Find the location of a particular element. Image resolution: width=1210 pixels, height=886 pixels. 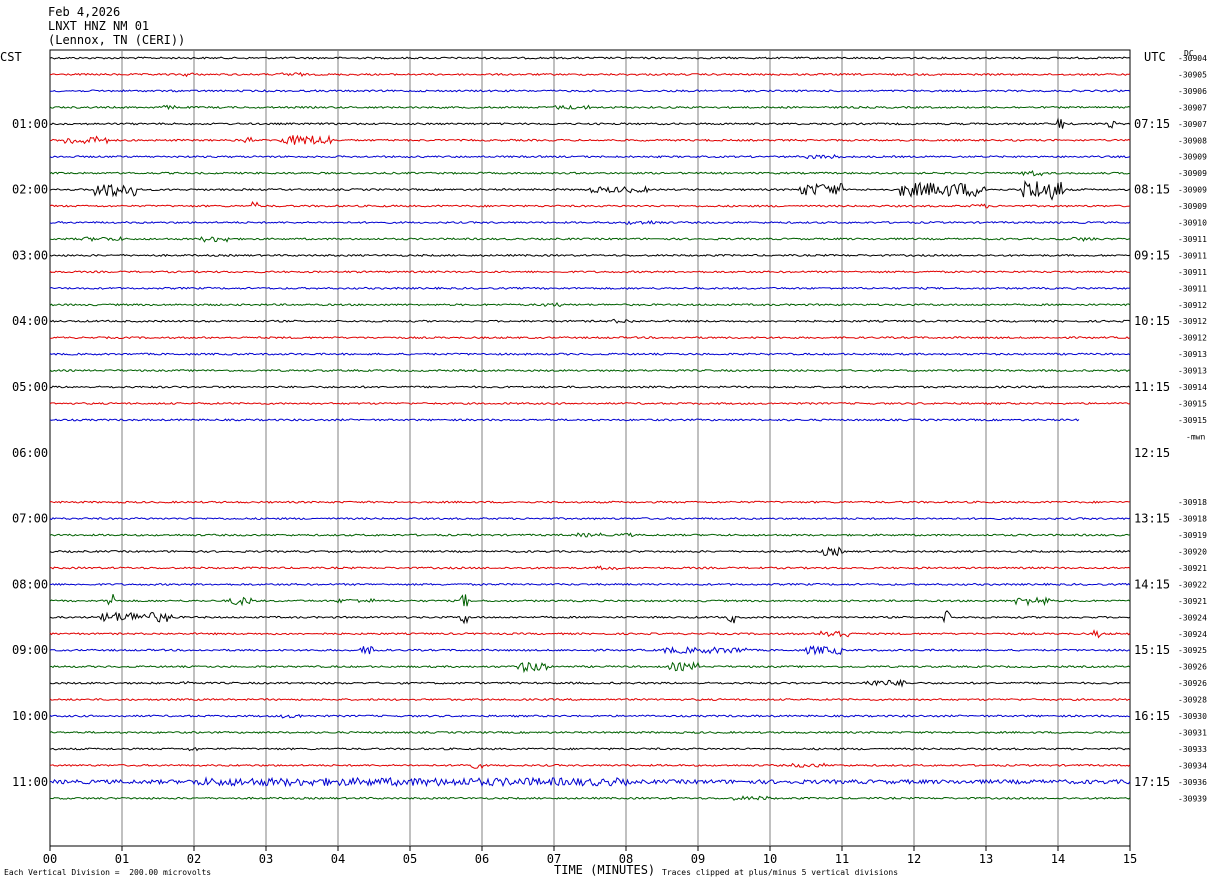

x-tick-label: 01 is located at coordinates (122, 859).